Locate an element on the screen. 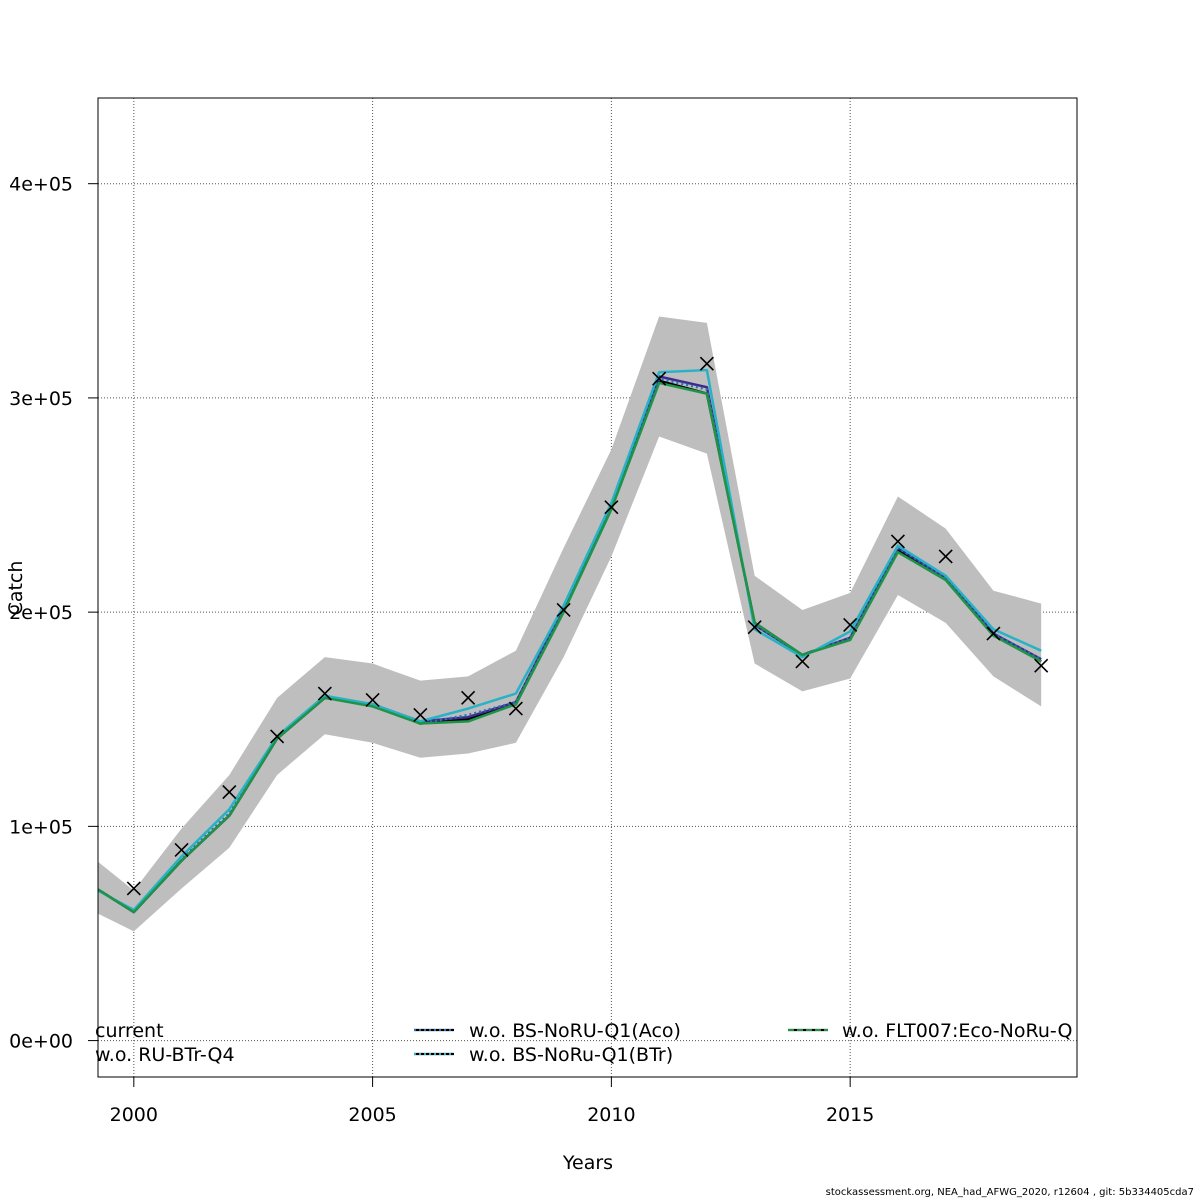  legend-label-current: current is located at coordinates (129, 1031).